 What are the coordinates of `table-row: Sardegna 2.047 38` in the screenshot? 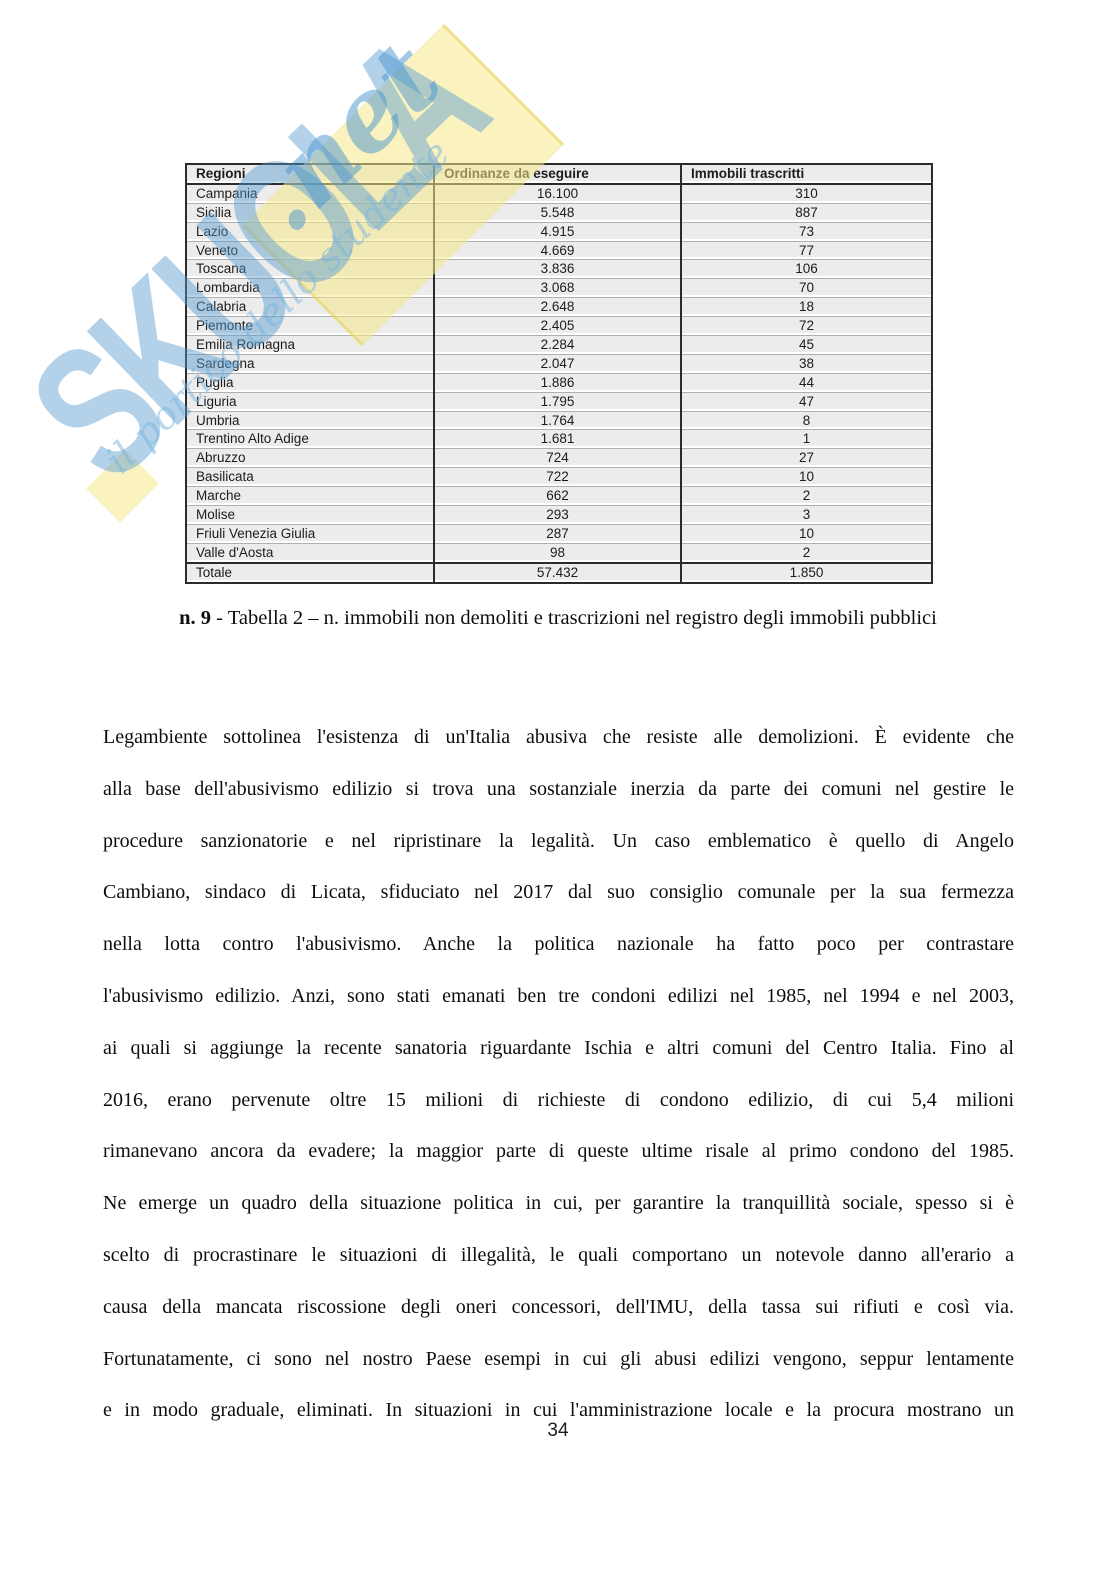 It's located at (559, 364).